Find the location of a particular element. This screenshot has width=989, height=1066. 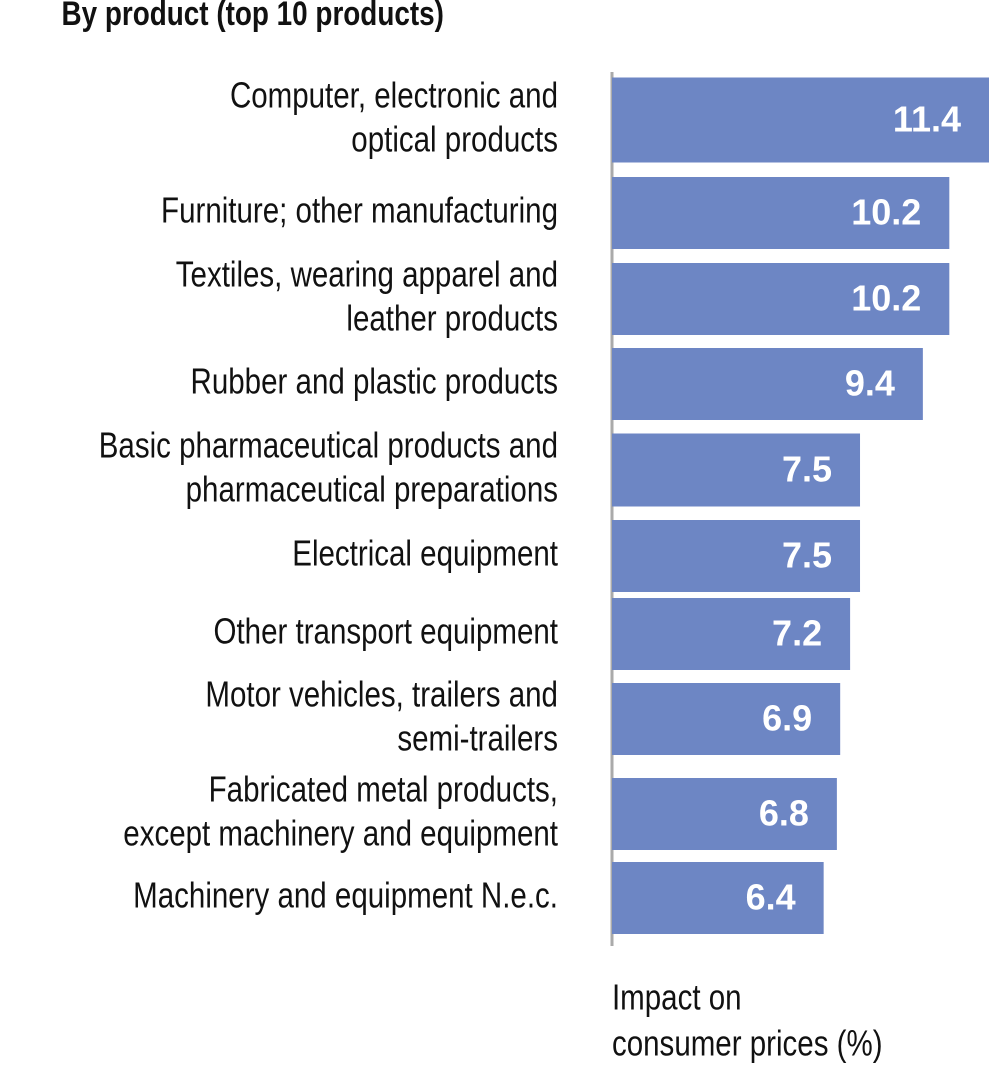

title-group: By product (top 10 products) is located at coordinates (253, 16).